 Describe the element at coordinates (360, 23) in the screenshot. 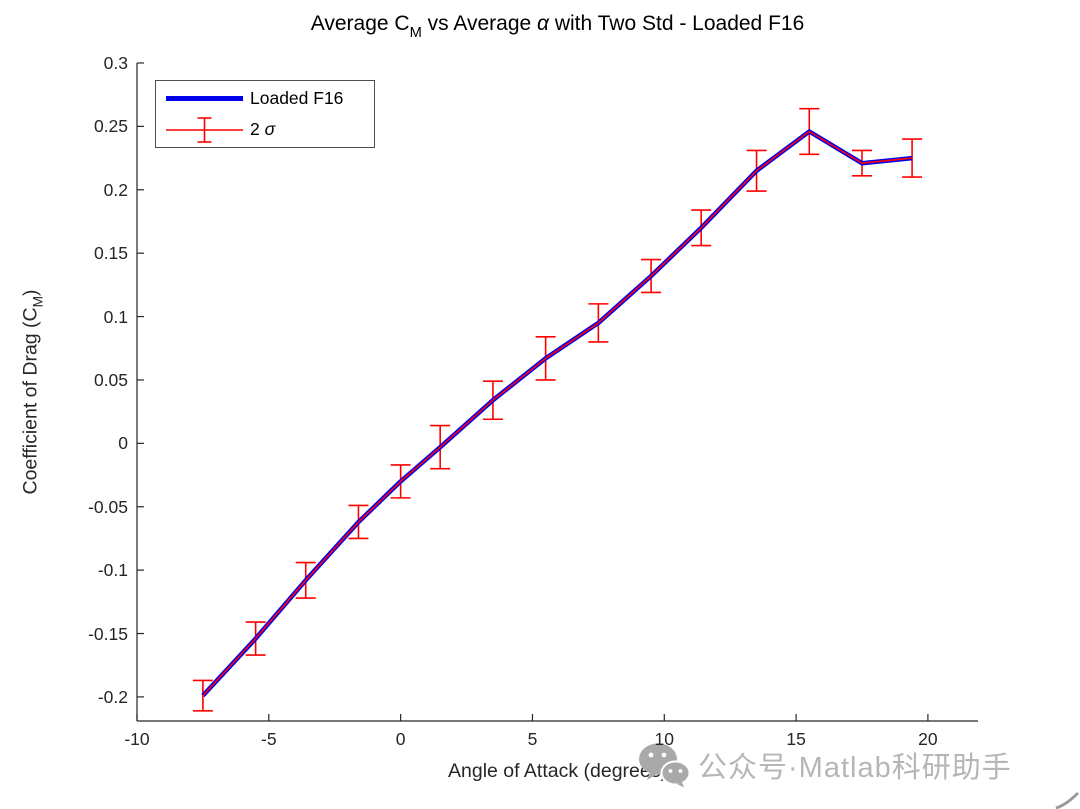

I see `title-text-1: Average C` at that location.